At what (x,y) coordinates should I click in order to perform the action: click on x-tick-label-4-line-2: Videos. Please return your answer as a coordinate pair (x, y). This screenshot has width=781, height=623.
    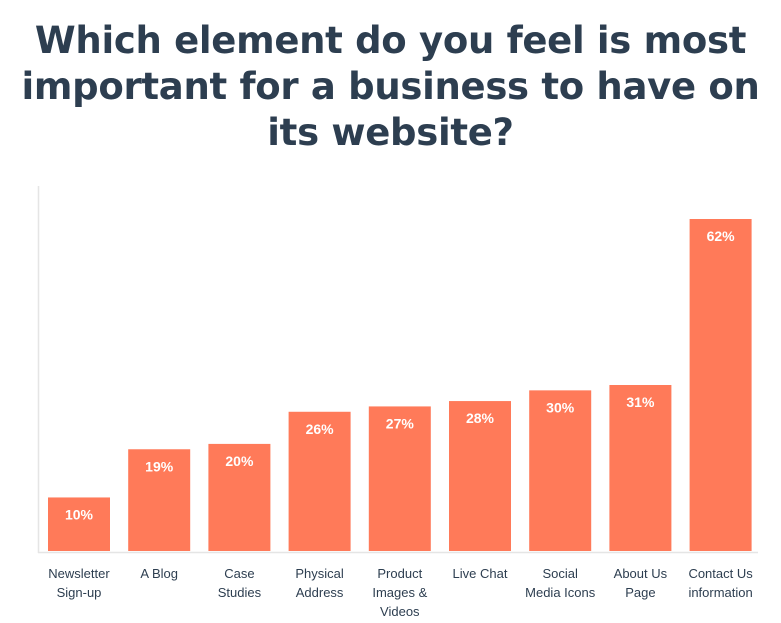
    Looking at the image, I should click on (400, 611).